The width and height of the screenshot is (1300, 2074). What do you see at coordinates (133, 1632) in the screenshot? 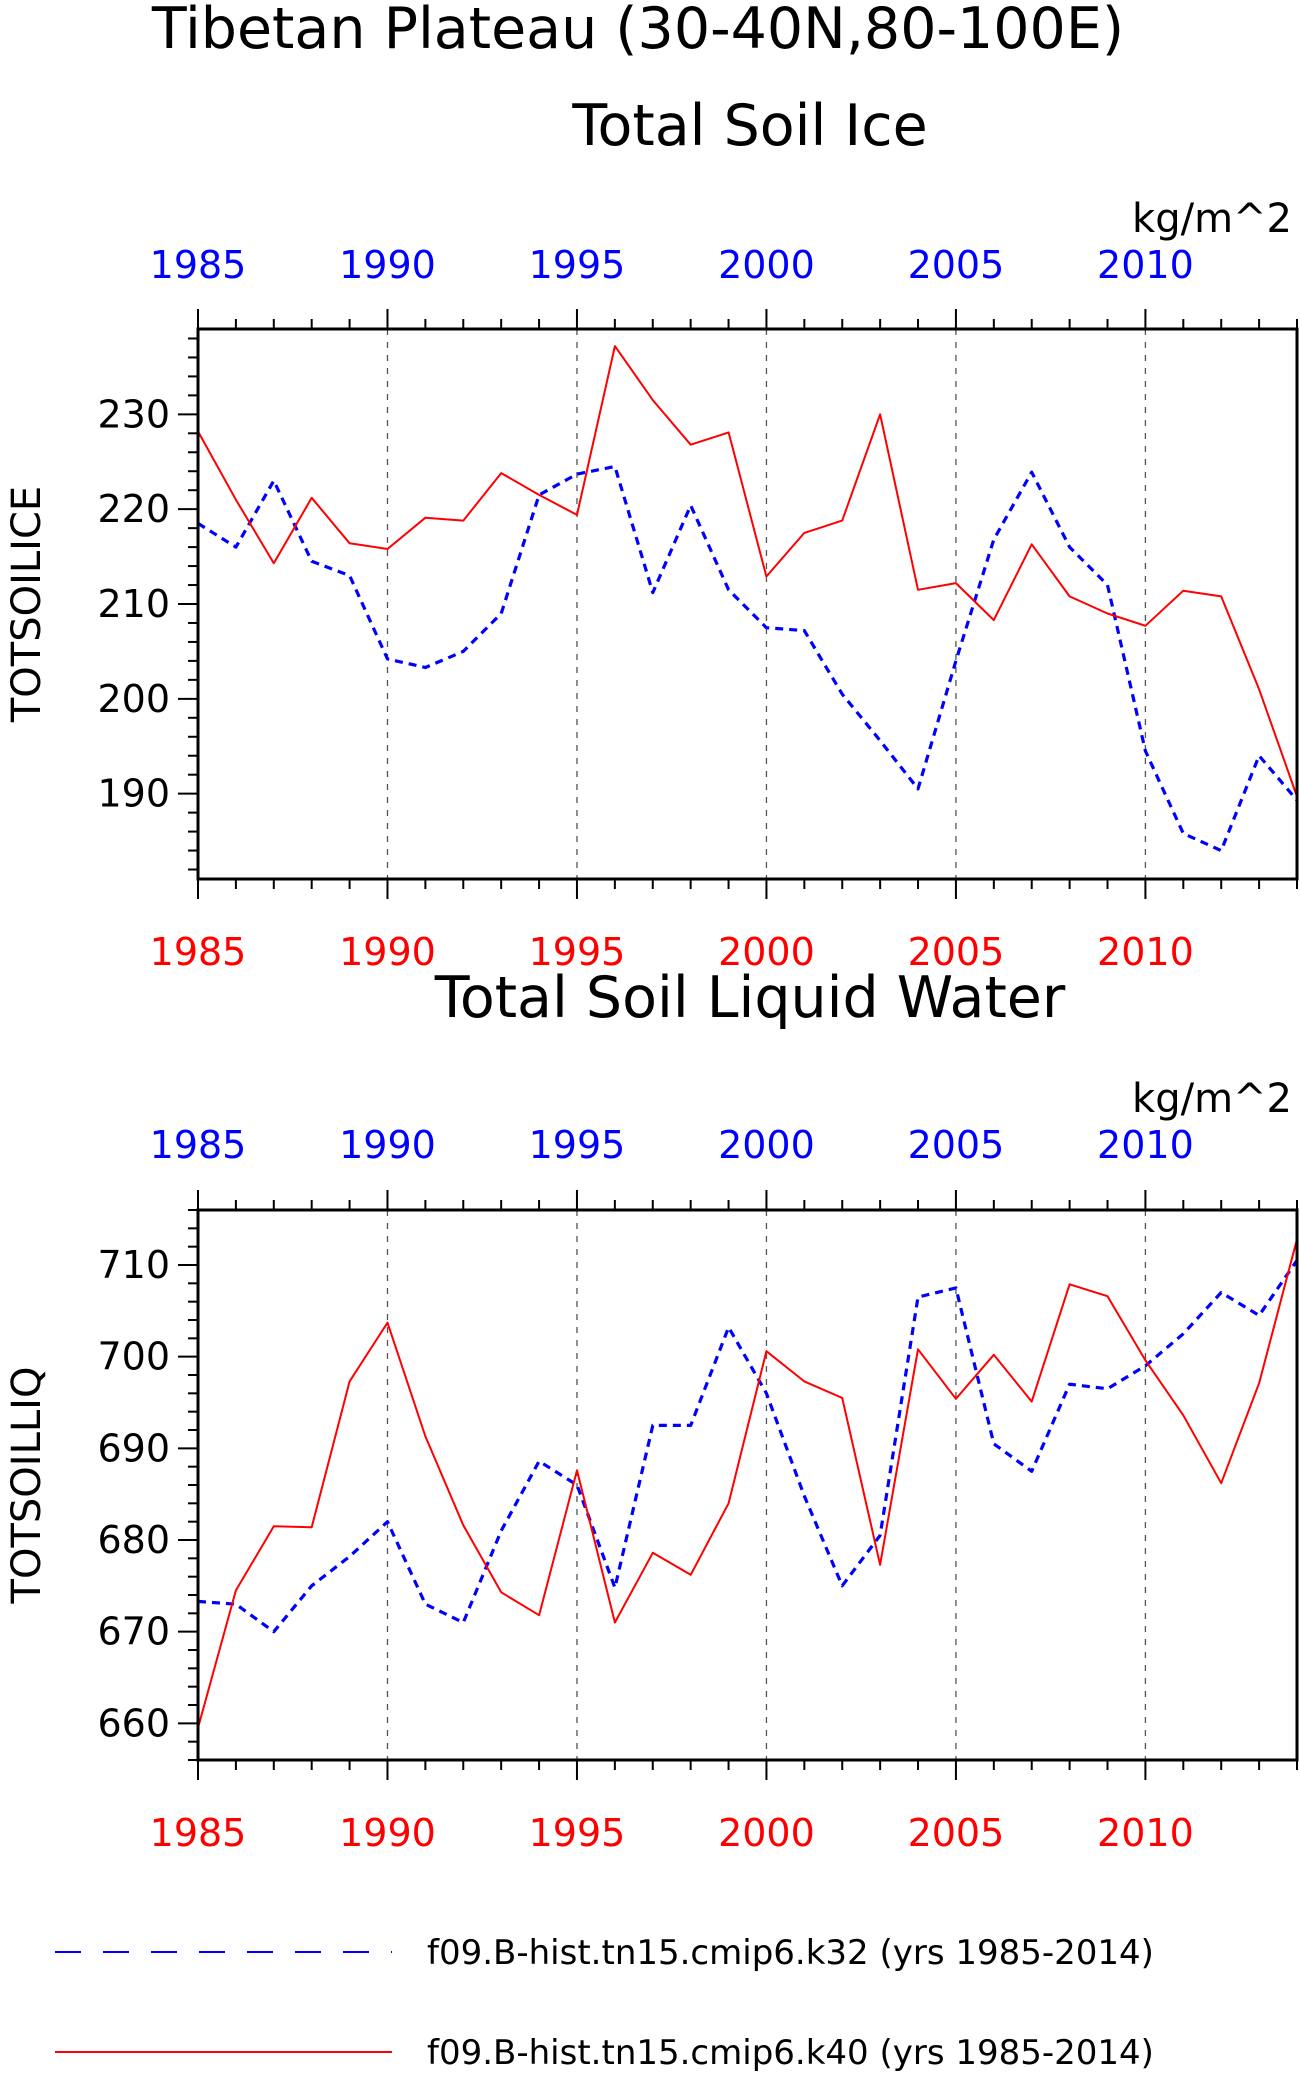
I see `y-tick-label: 670` at bounding box center [133, 1632].